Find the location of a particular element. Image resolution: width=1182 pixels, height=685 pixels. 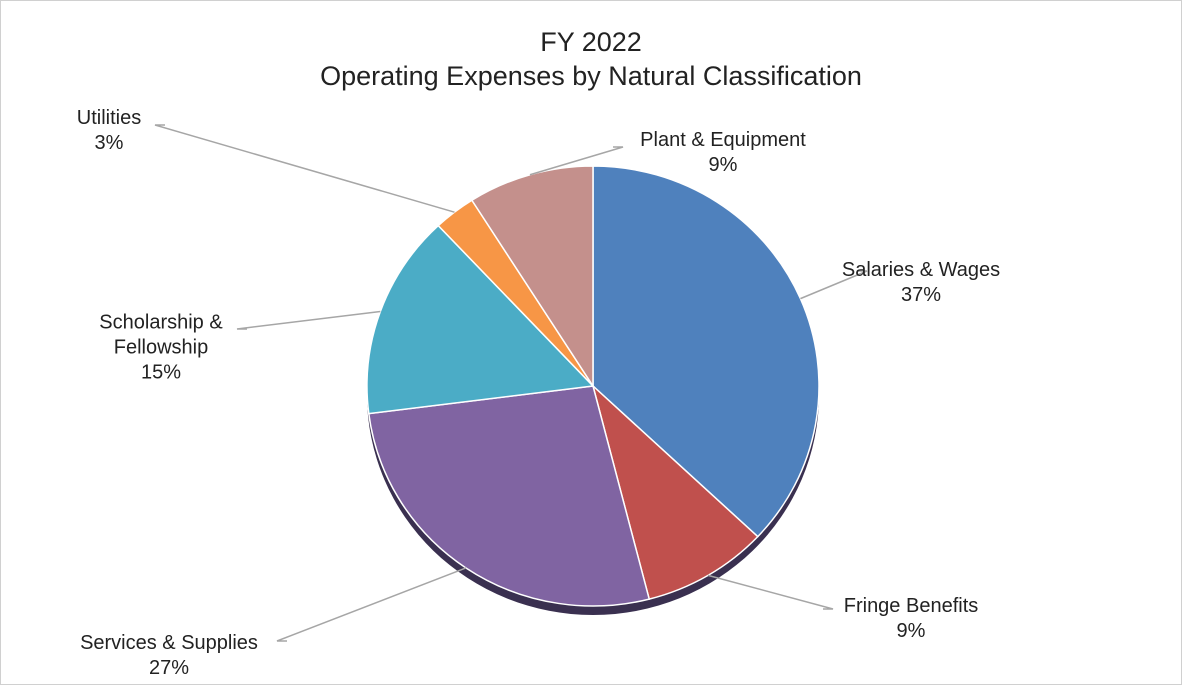

category-label: Fringe Benefits is located at coordinates (911, 606).